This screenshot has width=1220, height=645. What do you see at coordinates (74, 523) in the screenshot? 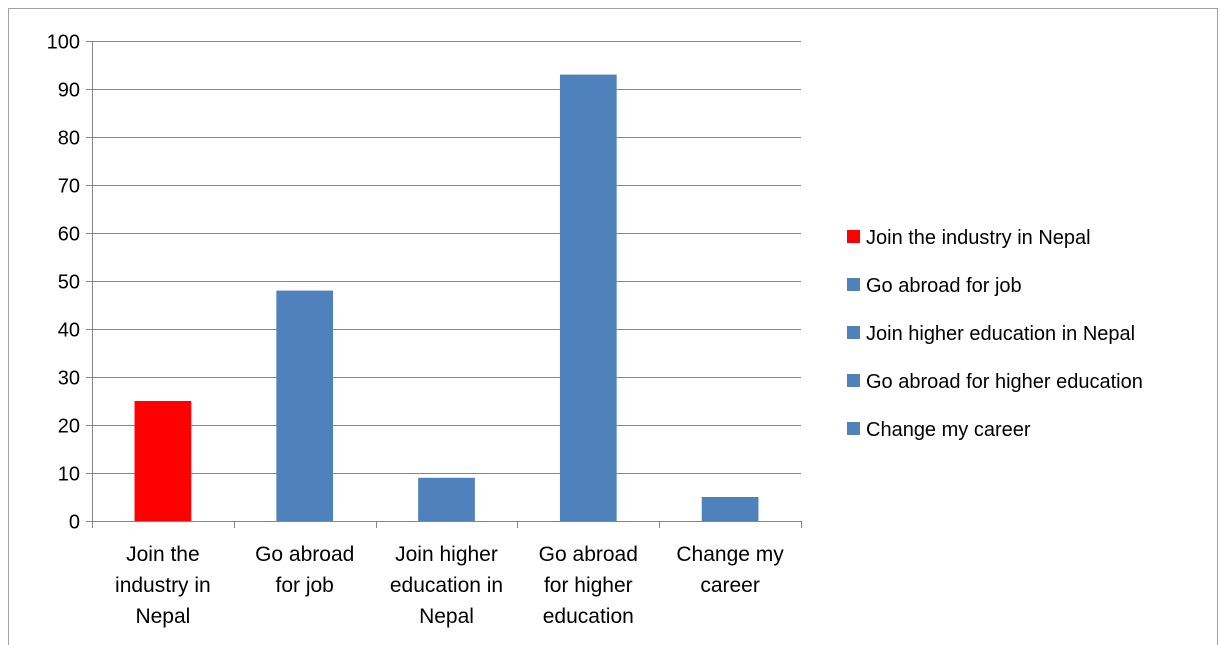
I see `y-tick-label: 0` at bounding box center [74, 523].